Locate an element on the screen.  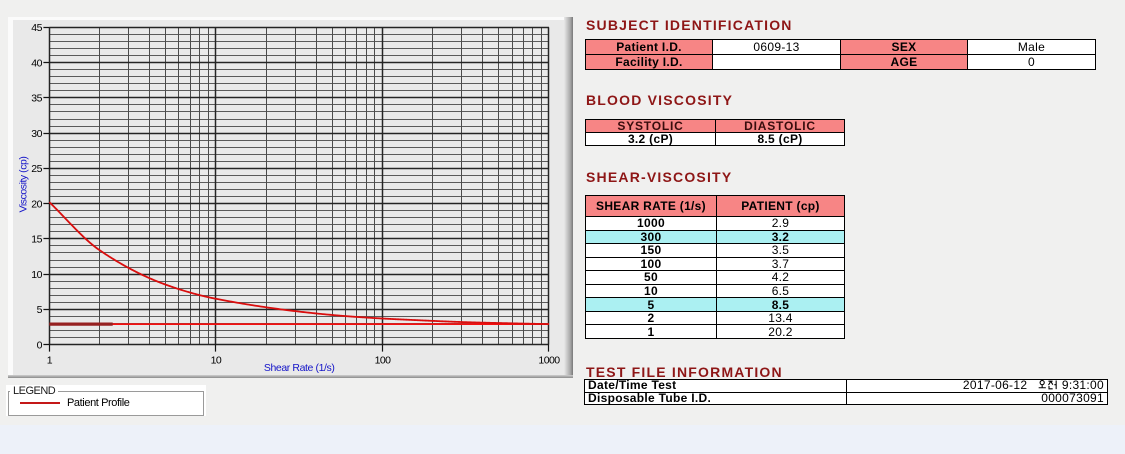
svg-text: 35 is located at coordinates (36, 99).